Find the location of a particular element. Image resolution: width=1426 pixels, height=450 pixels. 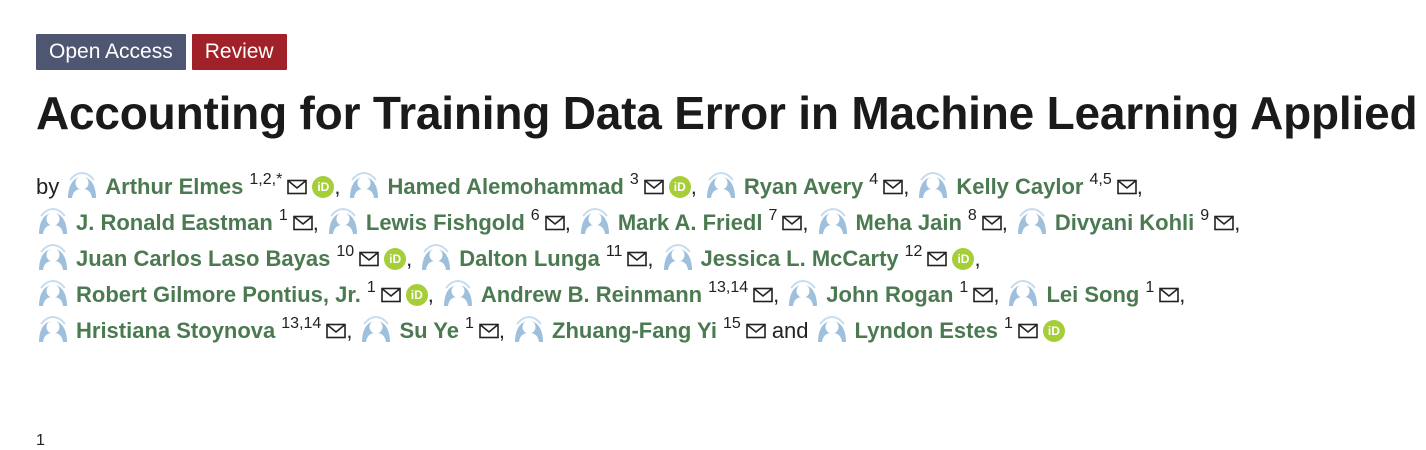

author-entry: Mark A. Friedl 7 is located at coordinates (690, 223).